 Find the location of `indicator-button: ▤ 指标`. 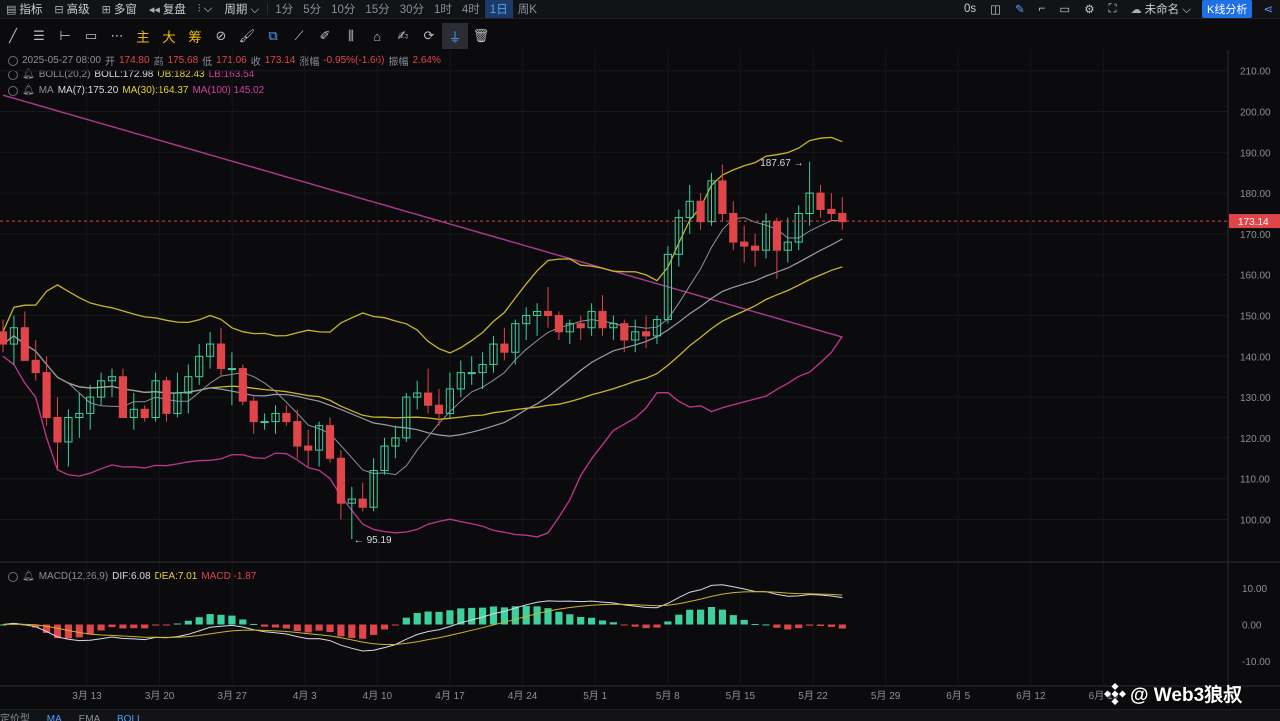

indicator-button: ▤ 指标 is located at coordinates (24, 10).